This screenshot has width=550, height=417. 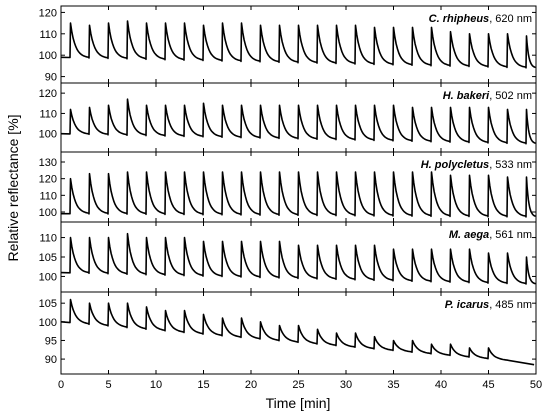 What do you see at coordinates (108, 385) in the screenshot?
I see `x-tick-label: 5` at bounding box center [108, 385].